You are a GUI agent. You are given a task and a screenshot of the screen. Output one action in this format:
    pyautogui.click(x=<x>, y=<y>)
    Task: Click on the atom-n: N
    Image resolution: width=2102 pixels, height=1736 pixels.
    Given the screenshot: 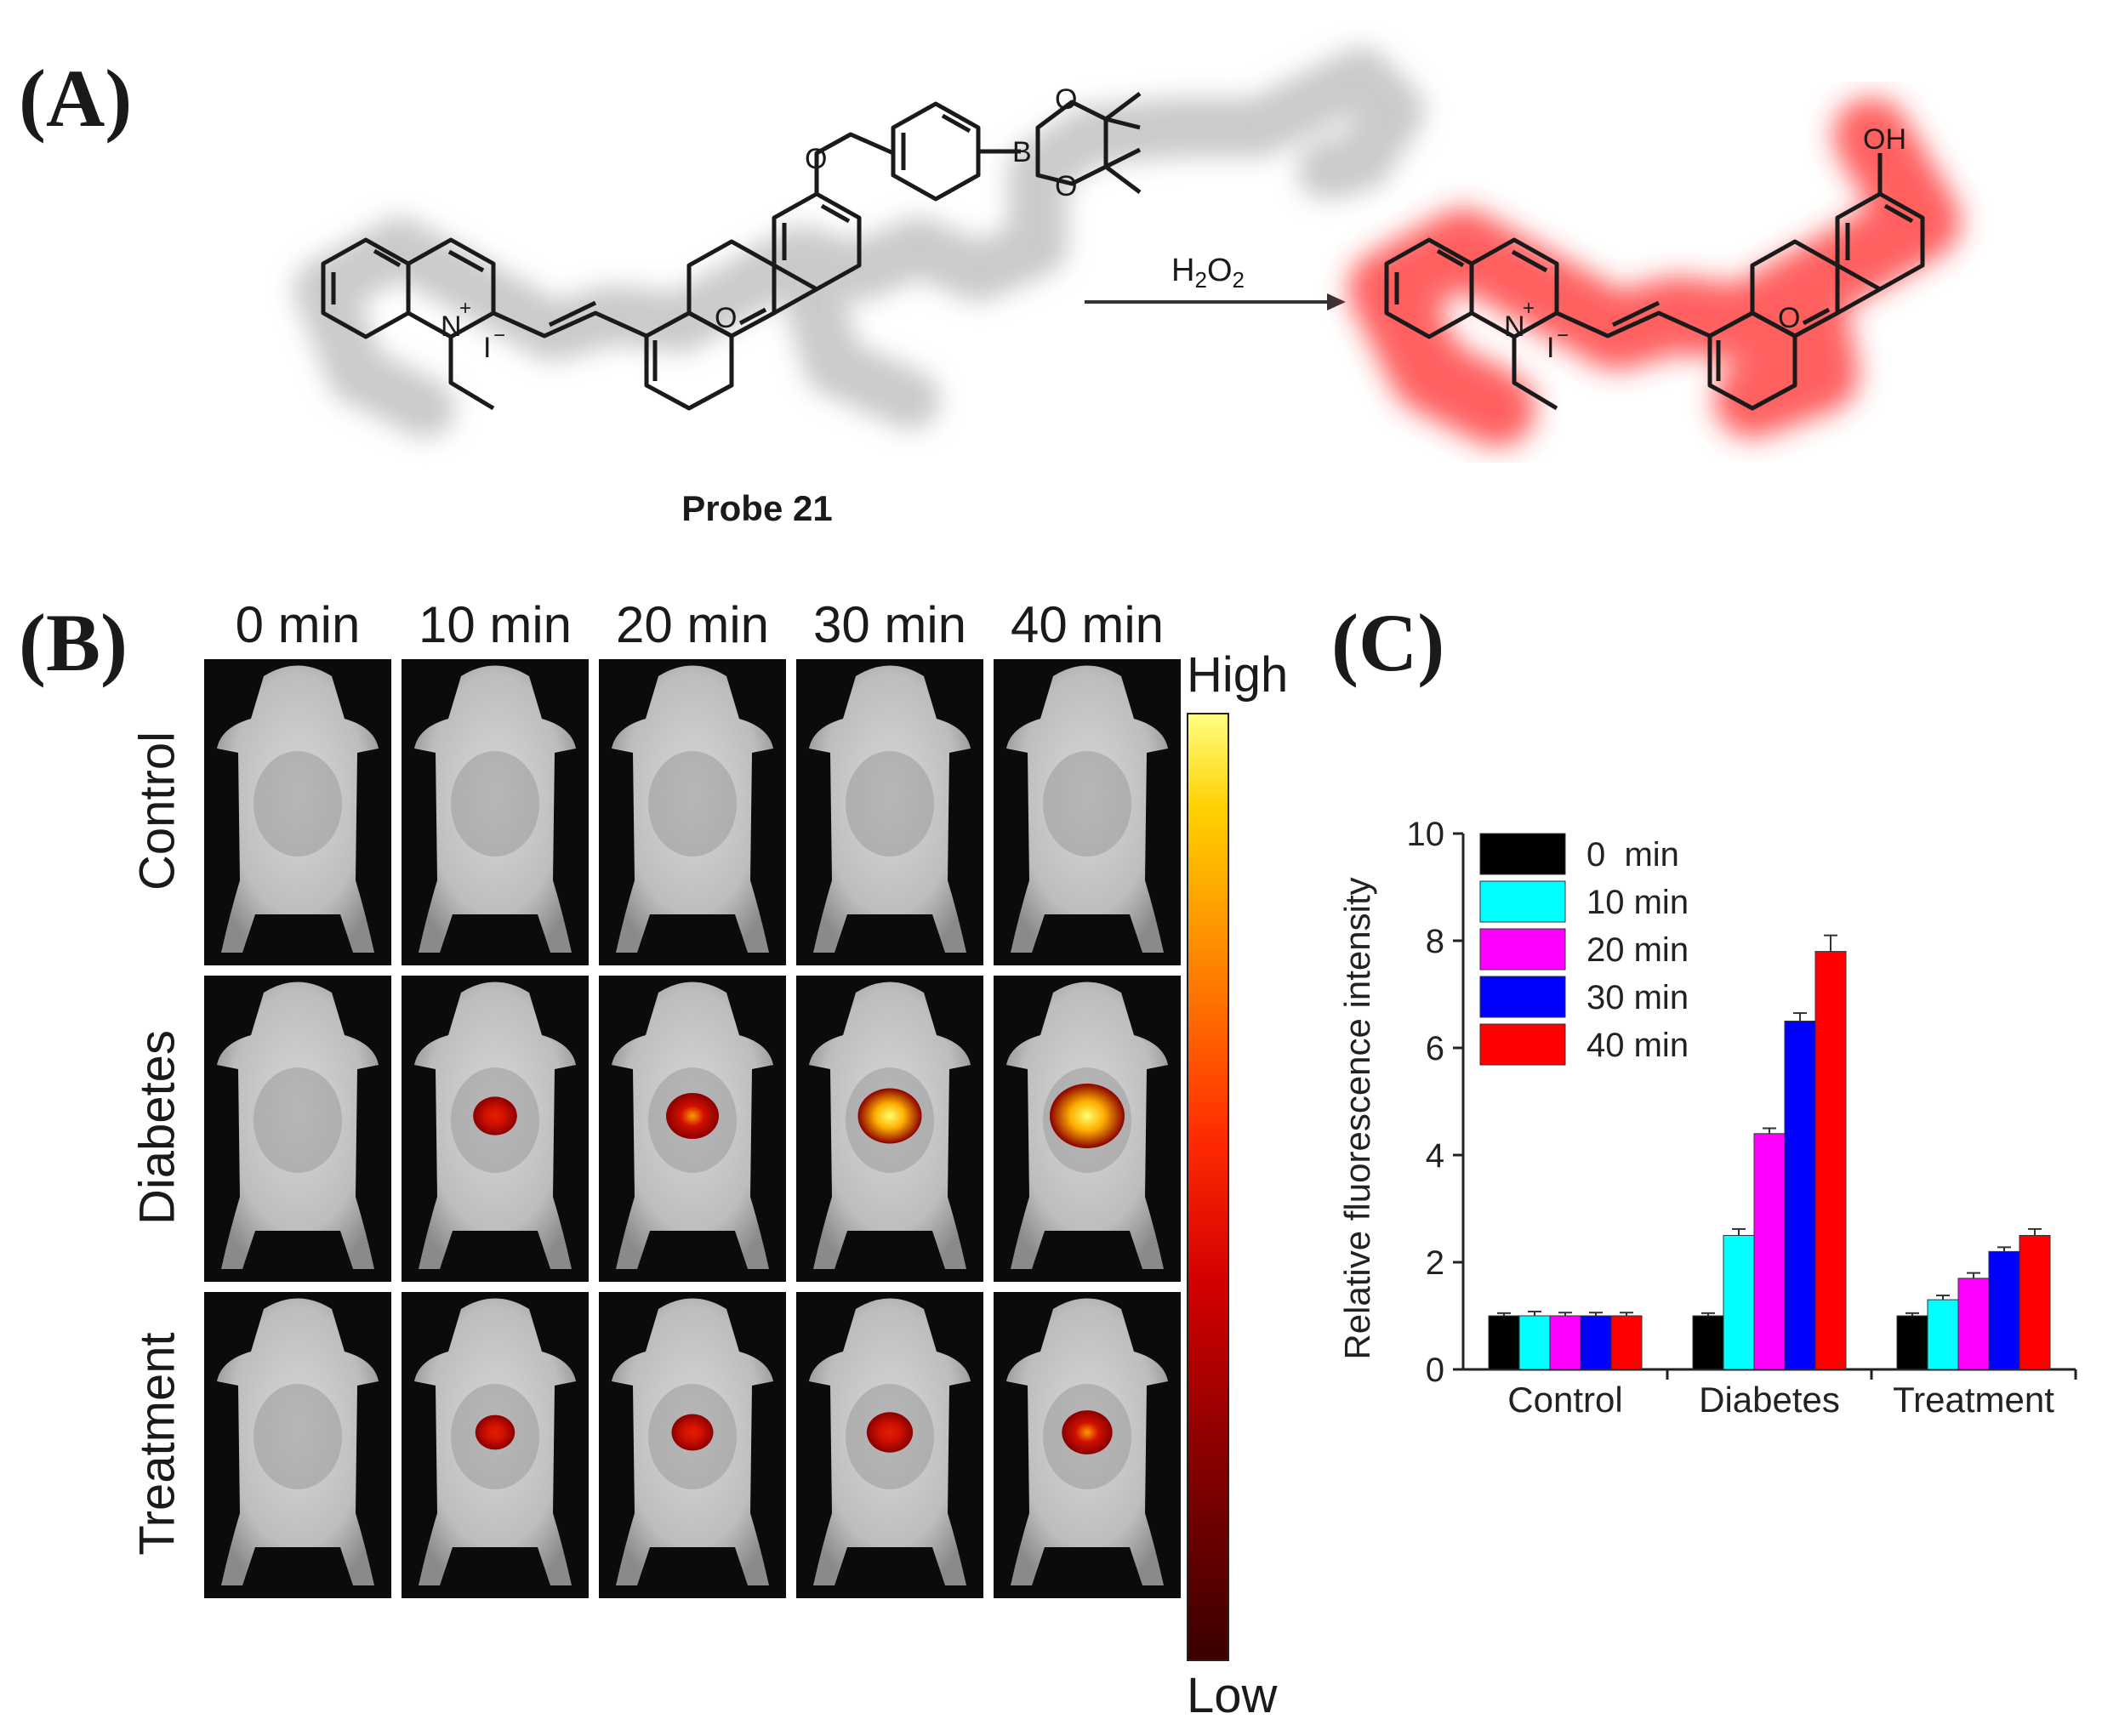 What is the action you would take?
    pyautogui.click(x=451, y=326)
    